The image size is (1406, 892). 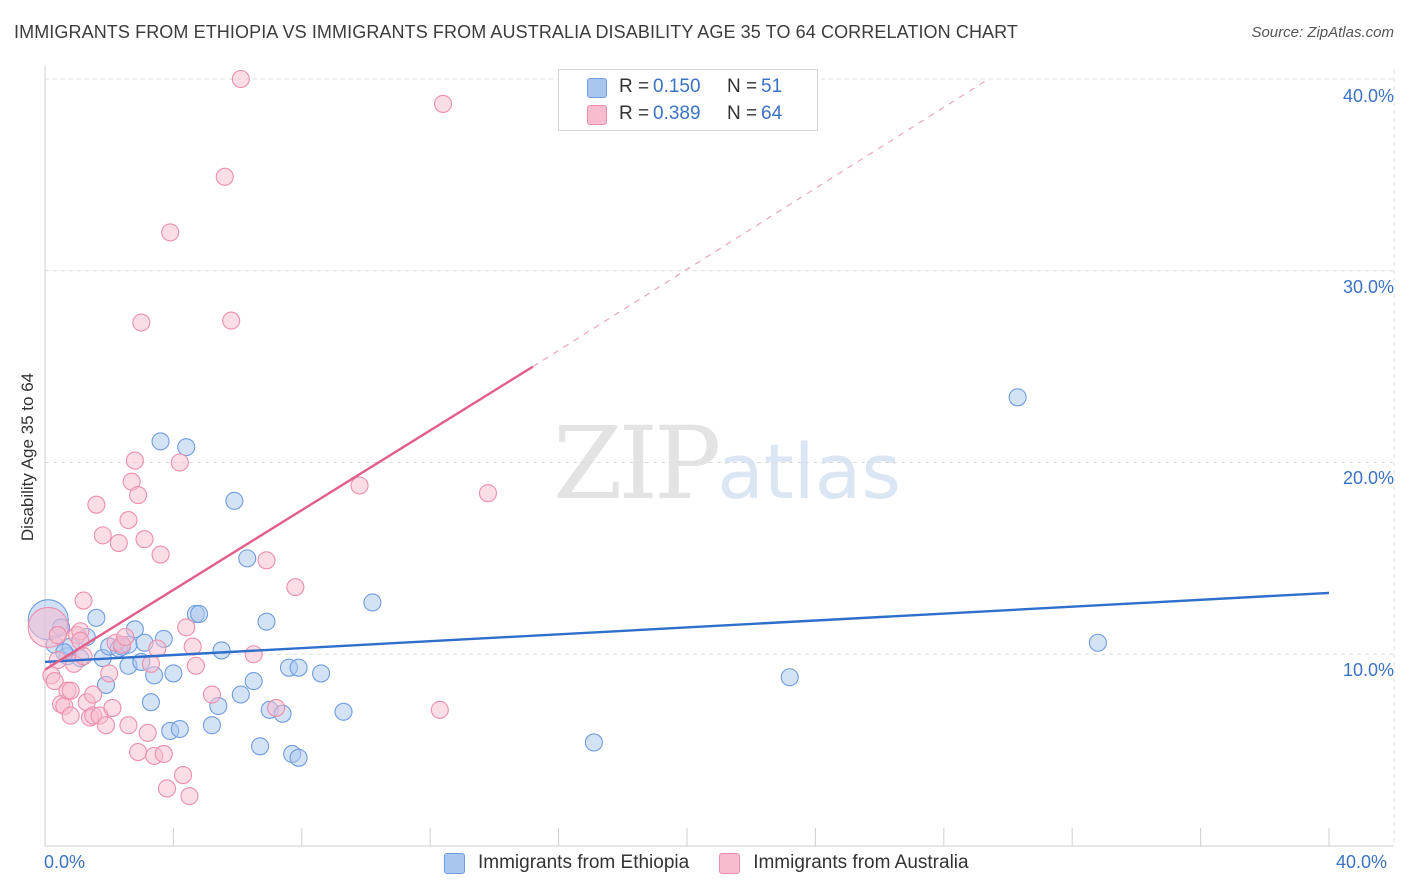 What do you see at coordinates (454, 863) in the screenshot?
I see `series-legend-swatch-ethiopia` at bounding box center [454, 863].